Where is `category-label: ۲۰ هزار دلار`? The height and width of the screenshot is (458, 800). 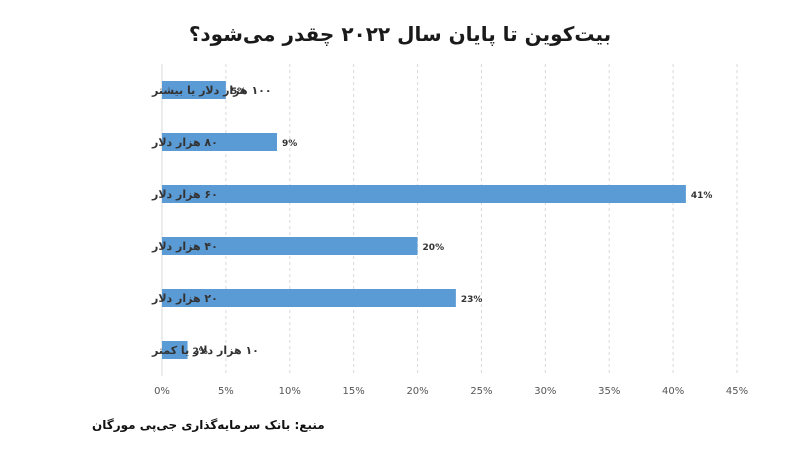 category-label: ۲۰ هزار دلار is located at coordinates (184, 298).